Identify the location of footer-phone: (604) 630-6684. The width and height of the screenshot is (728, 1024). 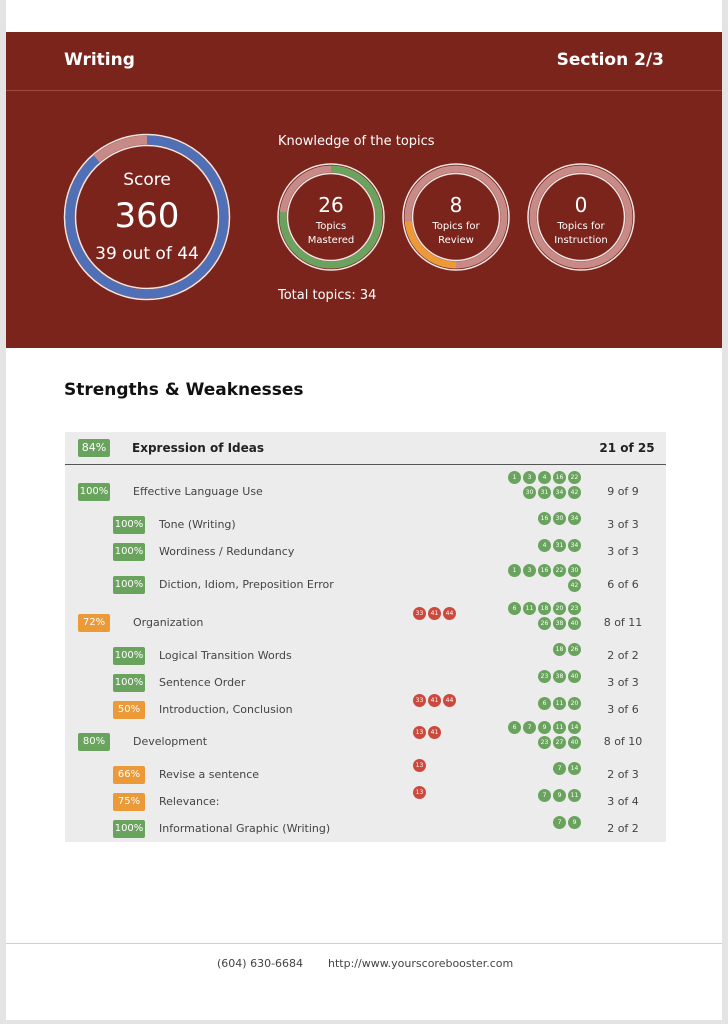
(260, 963).